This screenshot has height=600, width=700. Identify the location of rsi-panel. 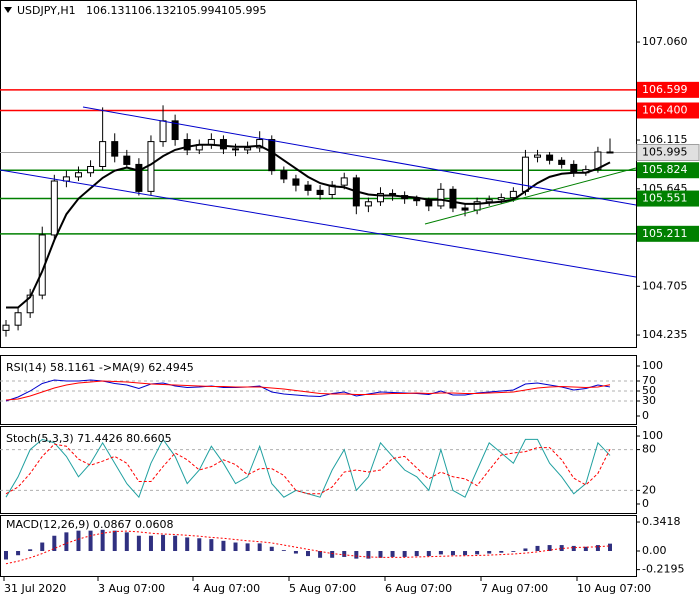
(318, 390).